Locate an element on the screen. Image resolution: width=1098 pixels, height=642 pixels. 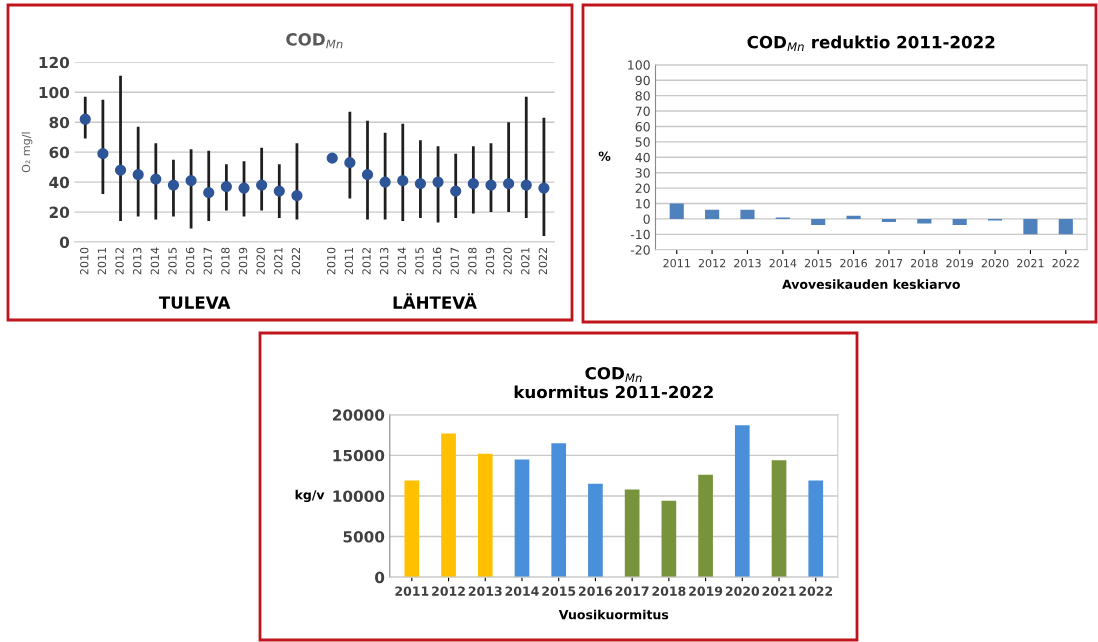
x-axis-title: Vuosikuormitus is located at coordinates (613, 614).